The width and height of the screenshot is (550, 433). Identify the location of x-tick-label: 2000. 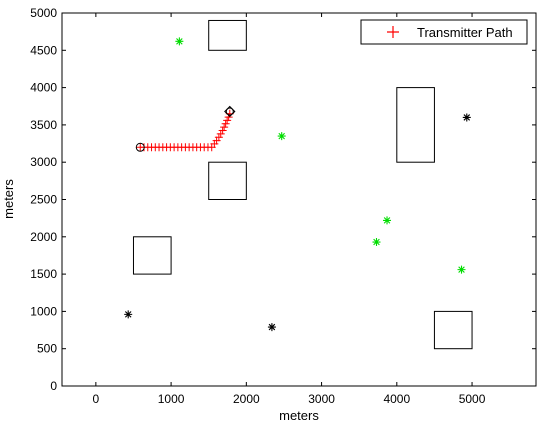
(246, 399).